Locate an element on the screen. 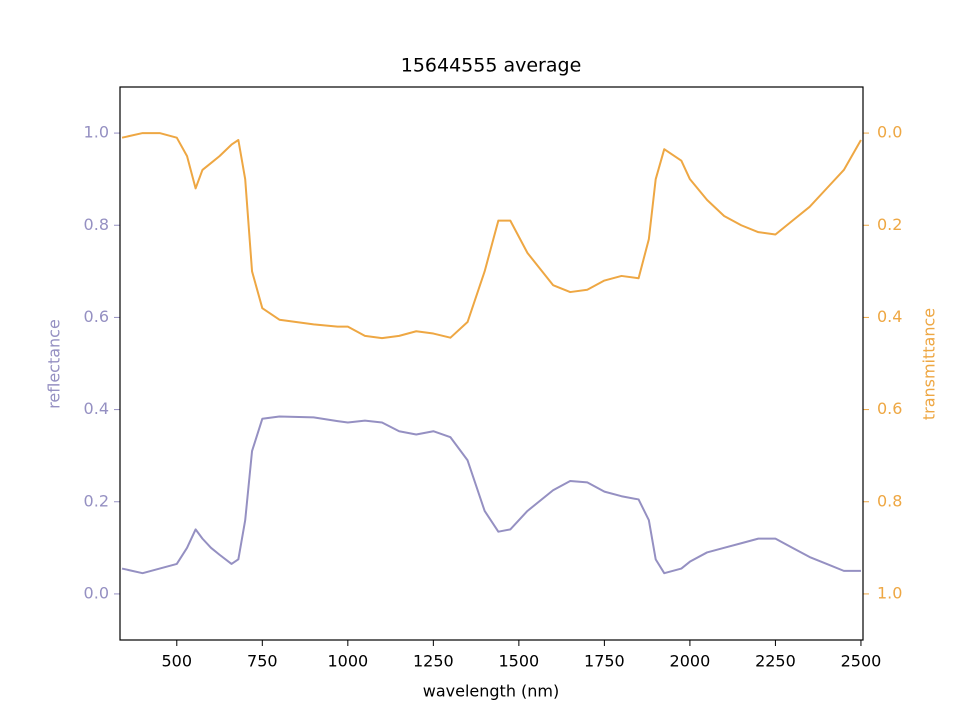 Image resolution: width=960 pixels, height=720 pixels. x-tick-label: 1000 is located at coordinates (347, 661).